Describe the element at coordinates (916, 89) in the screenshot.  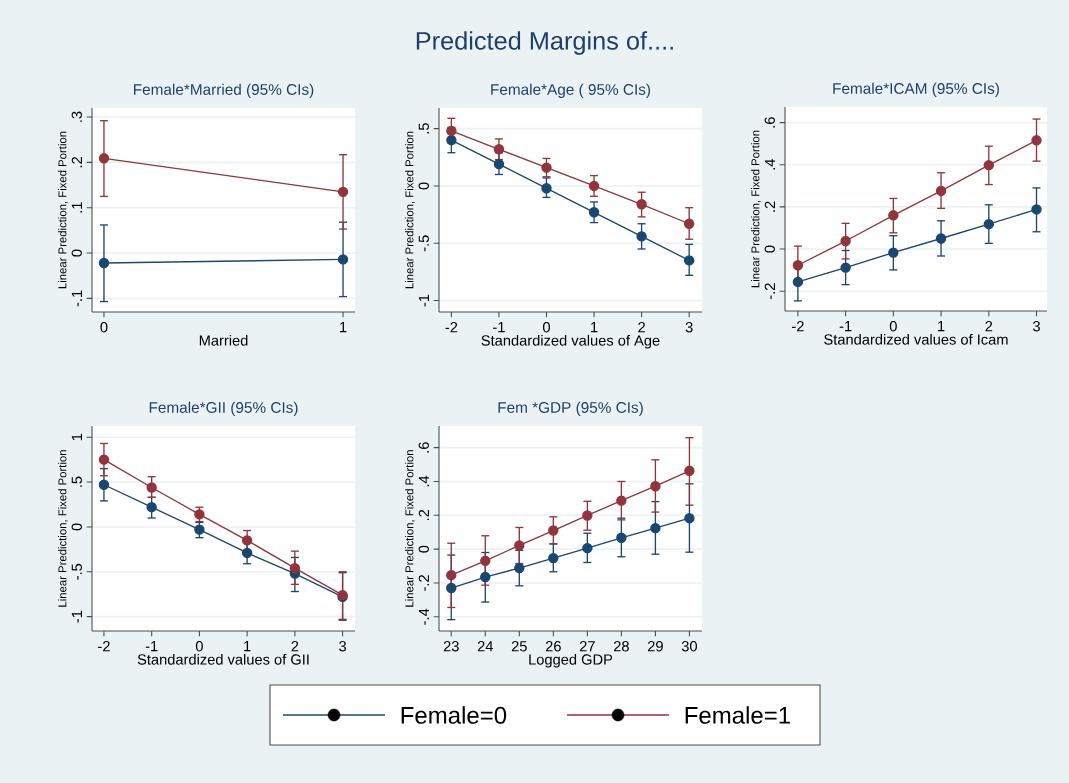
I see `chart-title: Female*ICAM (95% CIs)` at that location.